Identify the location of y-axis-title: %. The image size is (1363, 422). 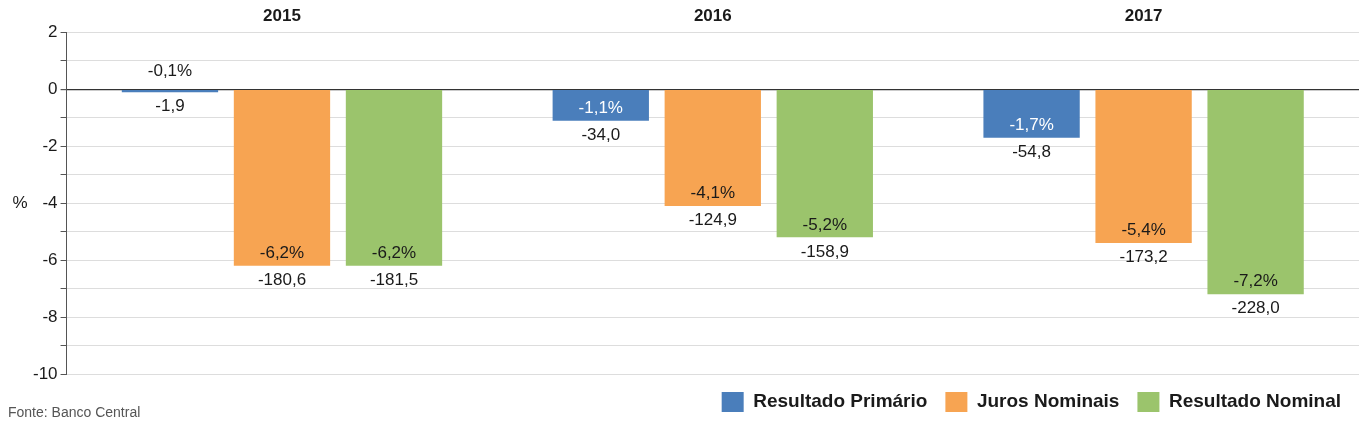
(20, 202).